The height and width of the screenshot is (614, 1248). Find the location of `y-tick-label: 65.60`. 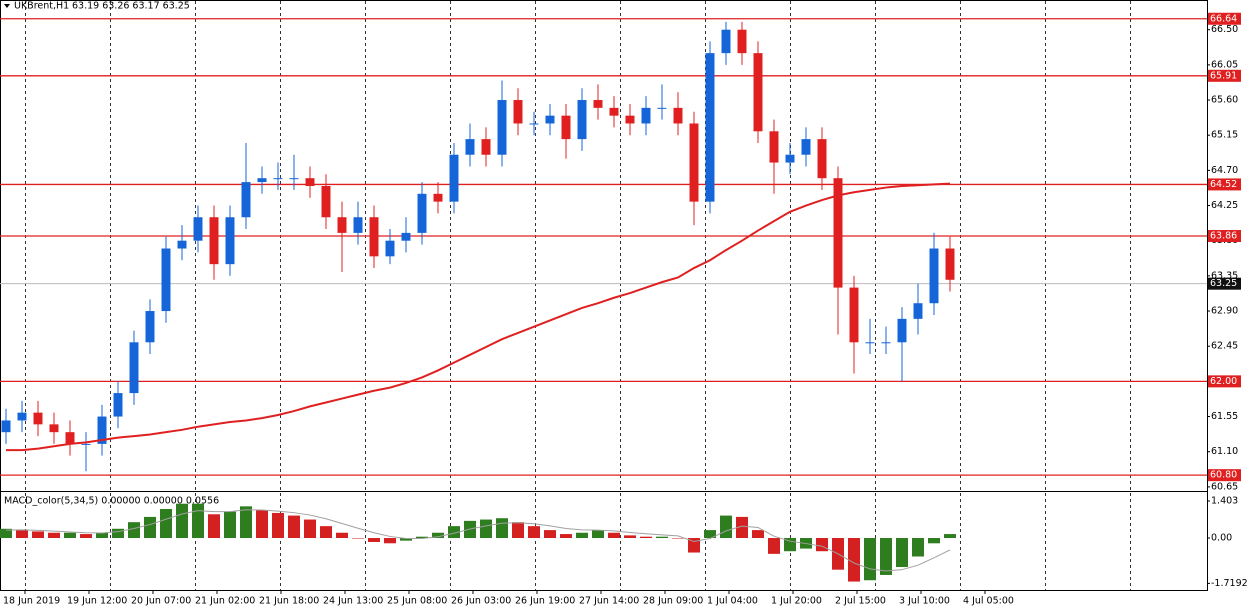

y-tick-label: 65.60 is located at coordinates (1224, 100).